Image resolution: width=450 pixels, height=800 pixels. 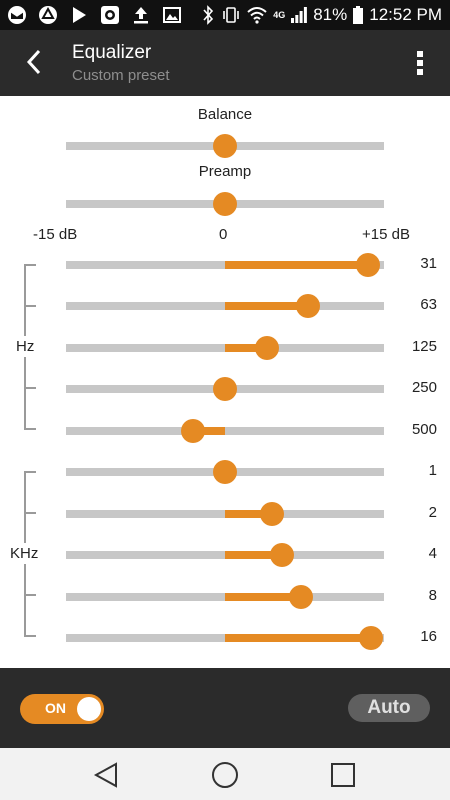 I want to click on more-vert-icon, so click(x=420, y=63).